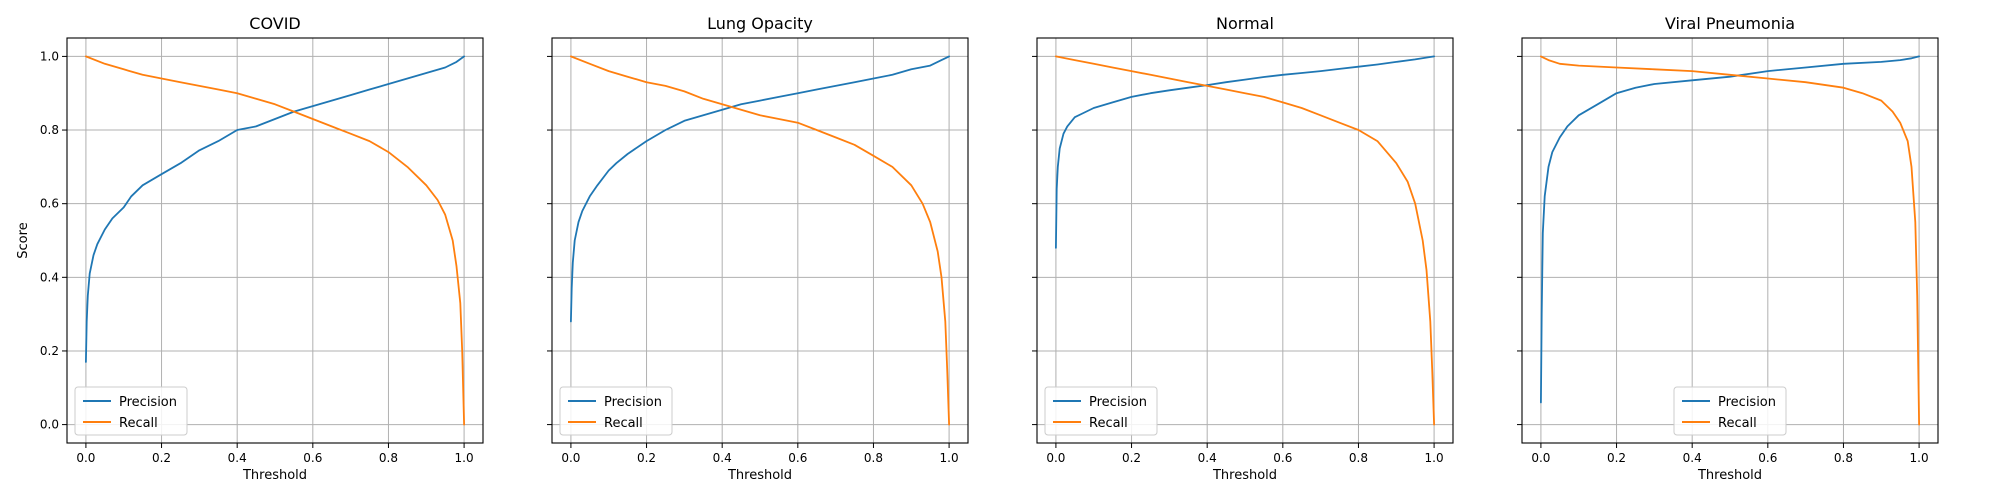 The height and width of the screenshot is (500, 2000). I want to click on y-tick-label: 0.6, so click(49, 204).